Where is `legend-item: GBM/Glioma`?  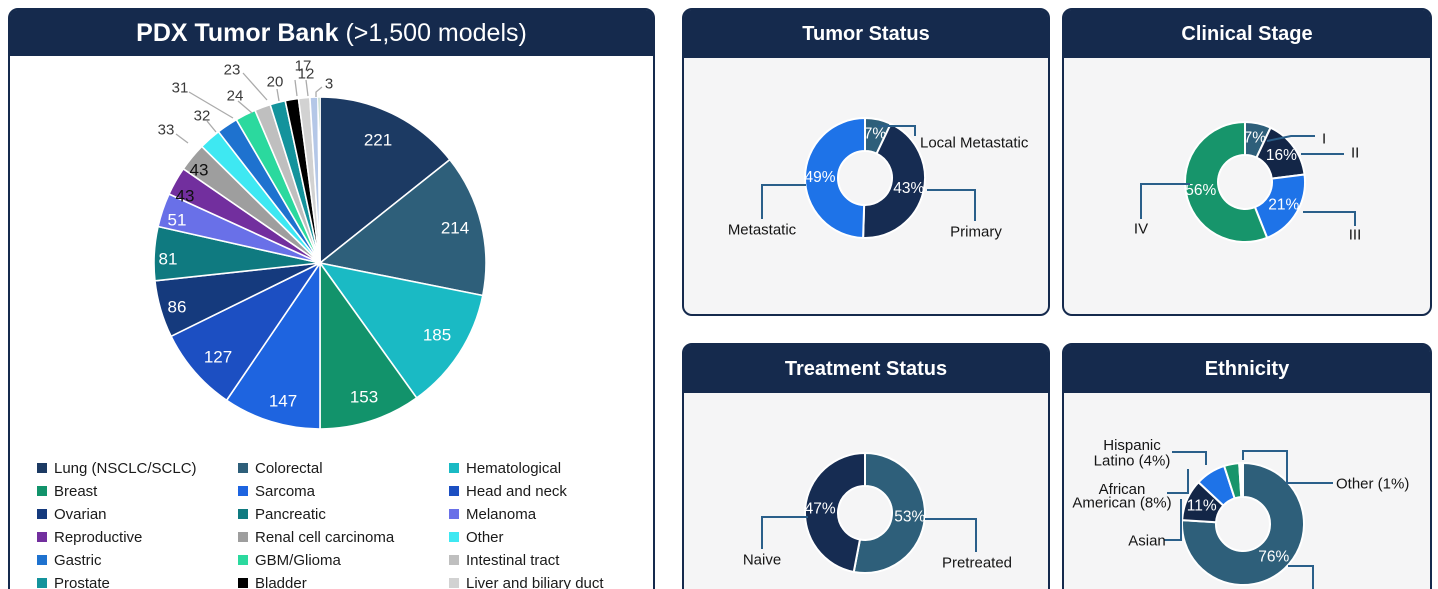 legend-item: GBM/Glioma is located at coordinates (289, 560).